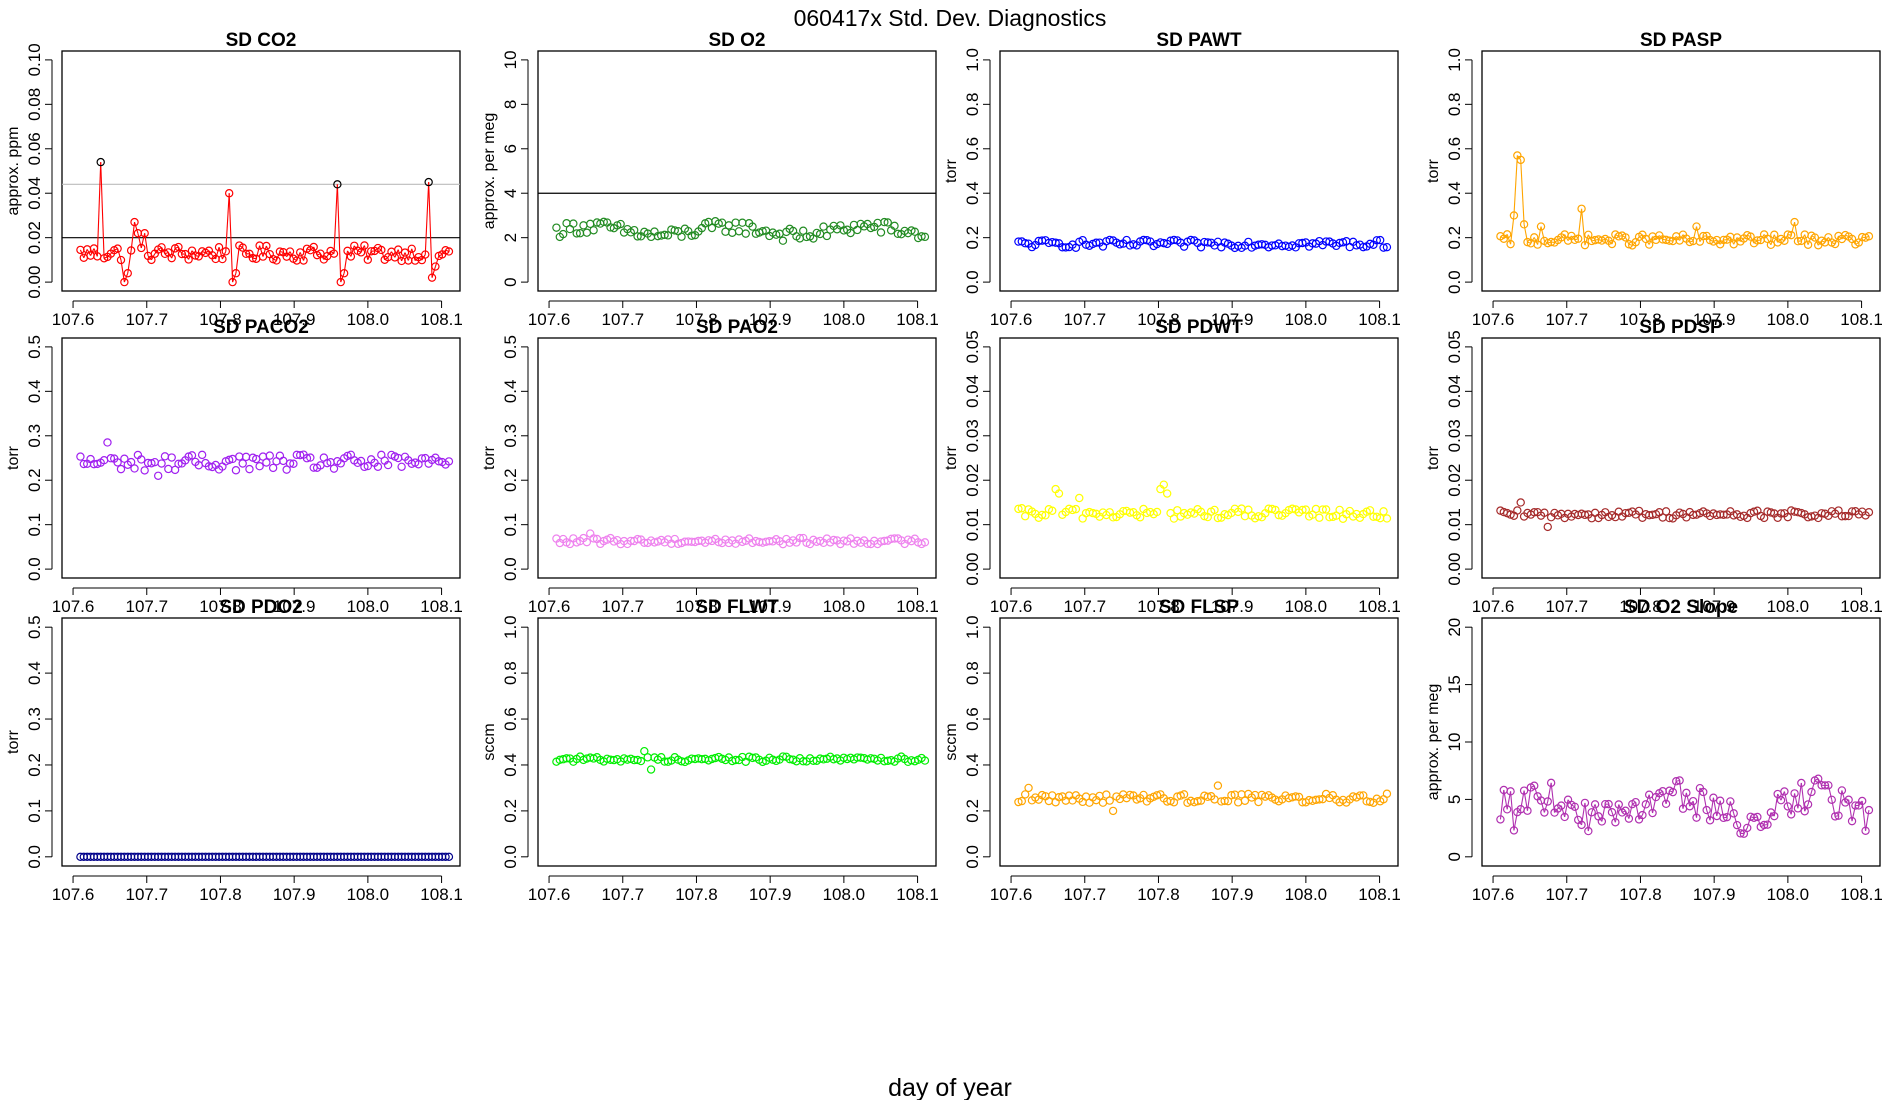 Image resolution: width=1900 pixels, height=1100 pixels. I want to click on y-axis-label: approx. per meg, so click(1433, 742).